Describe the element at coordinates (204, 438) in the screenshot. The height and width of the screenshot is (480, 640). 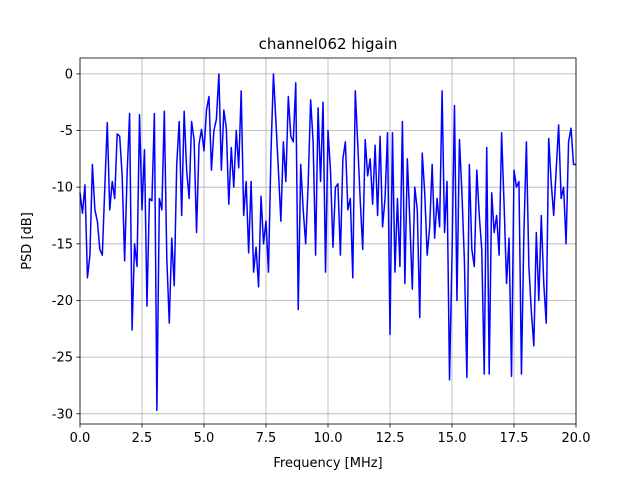
I see `x-tick-label: 5.0` at that location.